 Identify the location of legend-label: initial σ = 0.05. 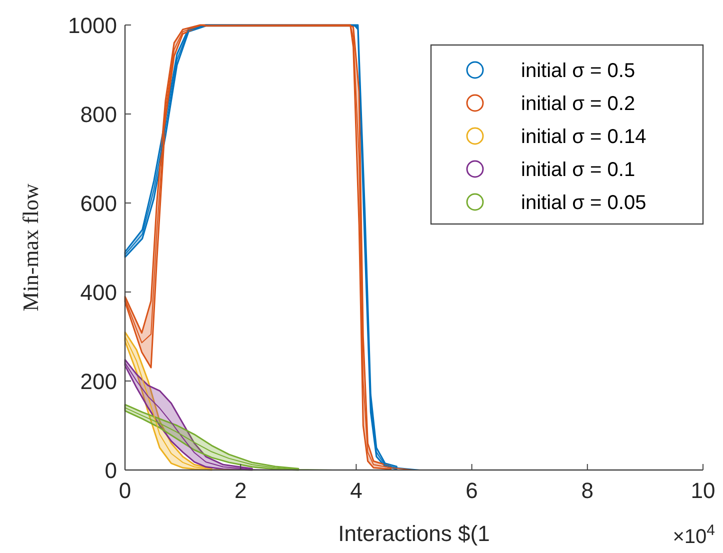
(583, 203).